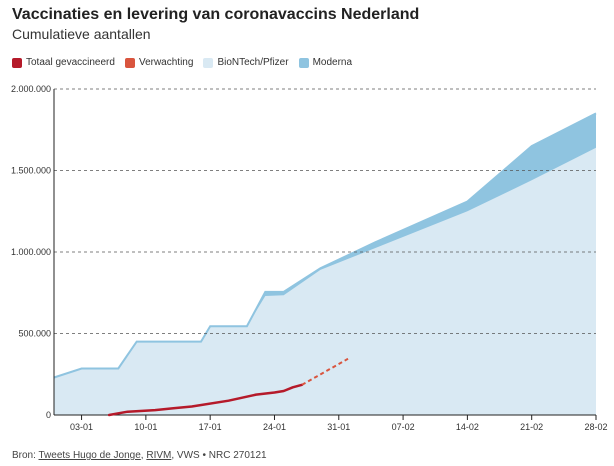 This screenshot has width=614, height=466. Describe the element at coordinates (595, 427) in the screenshot. I see `x-tick-label-8: 28-02` at that location.